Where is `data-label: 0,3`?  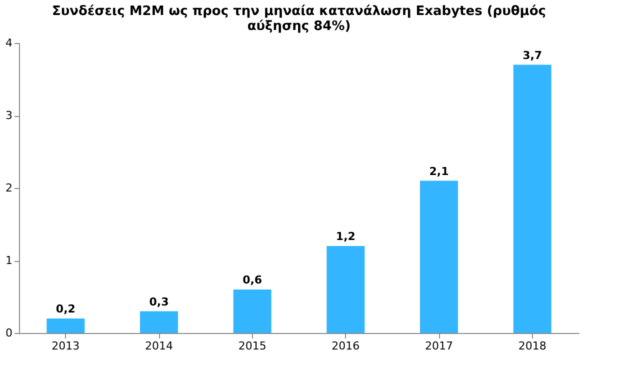 data-label: 0,3 is located at coordinates (159, 301).